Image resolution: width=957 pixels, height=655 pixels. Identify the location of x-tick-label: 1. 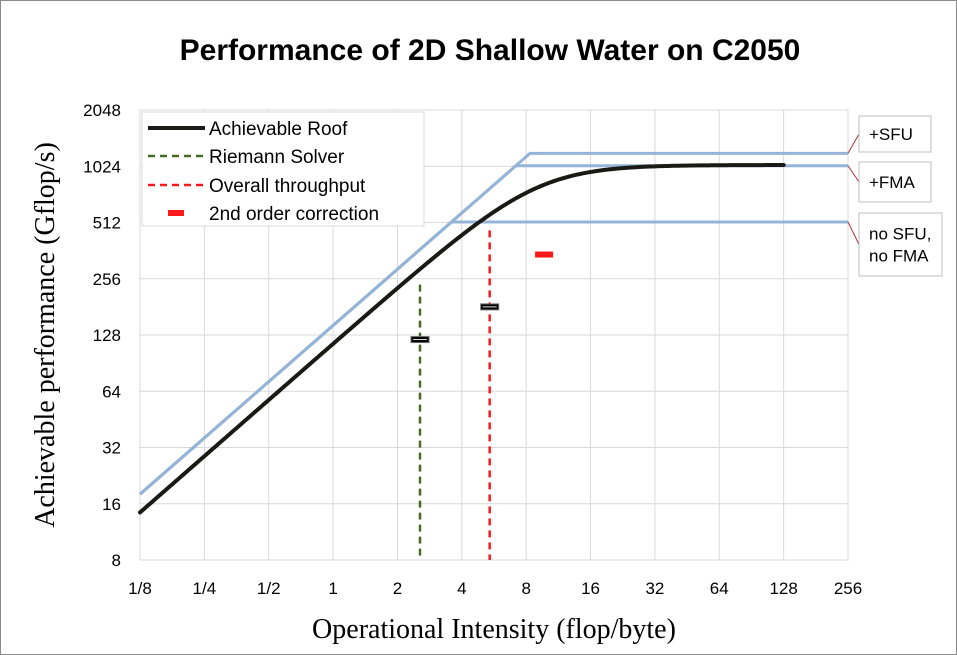
(332, 588).